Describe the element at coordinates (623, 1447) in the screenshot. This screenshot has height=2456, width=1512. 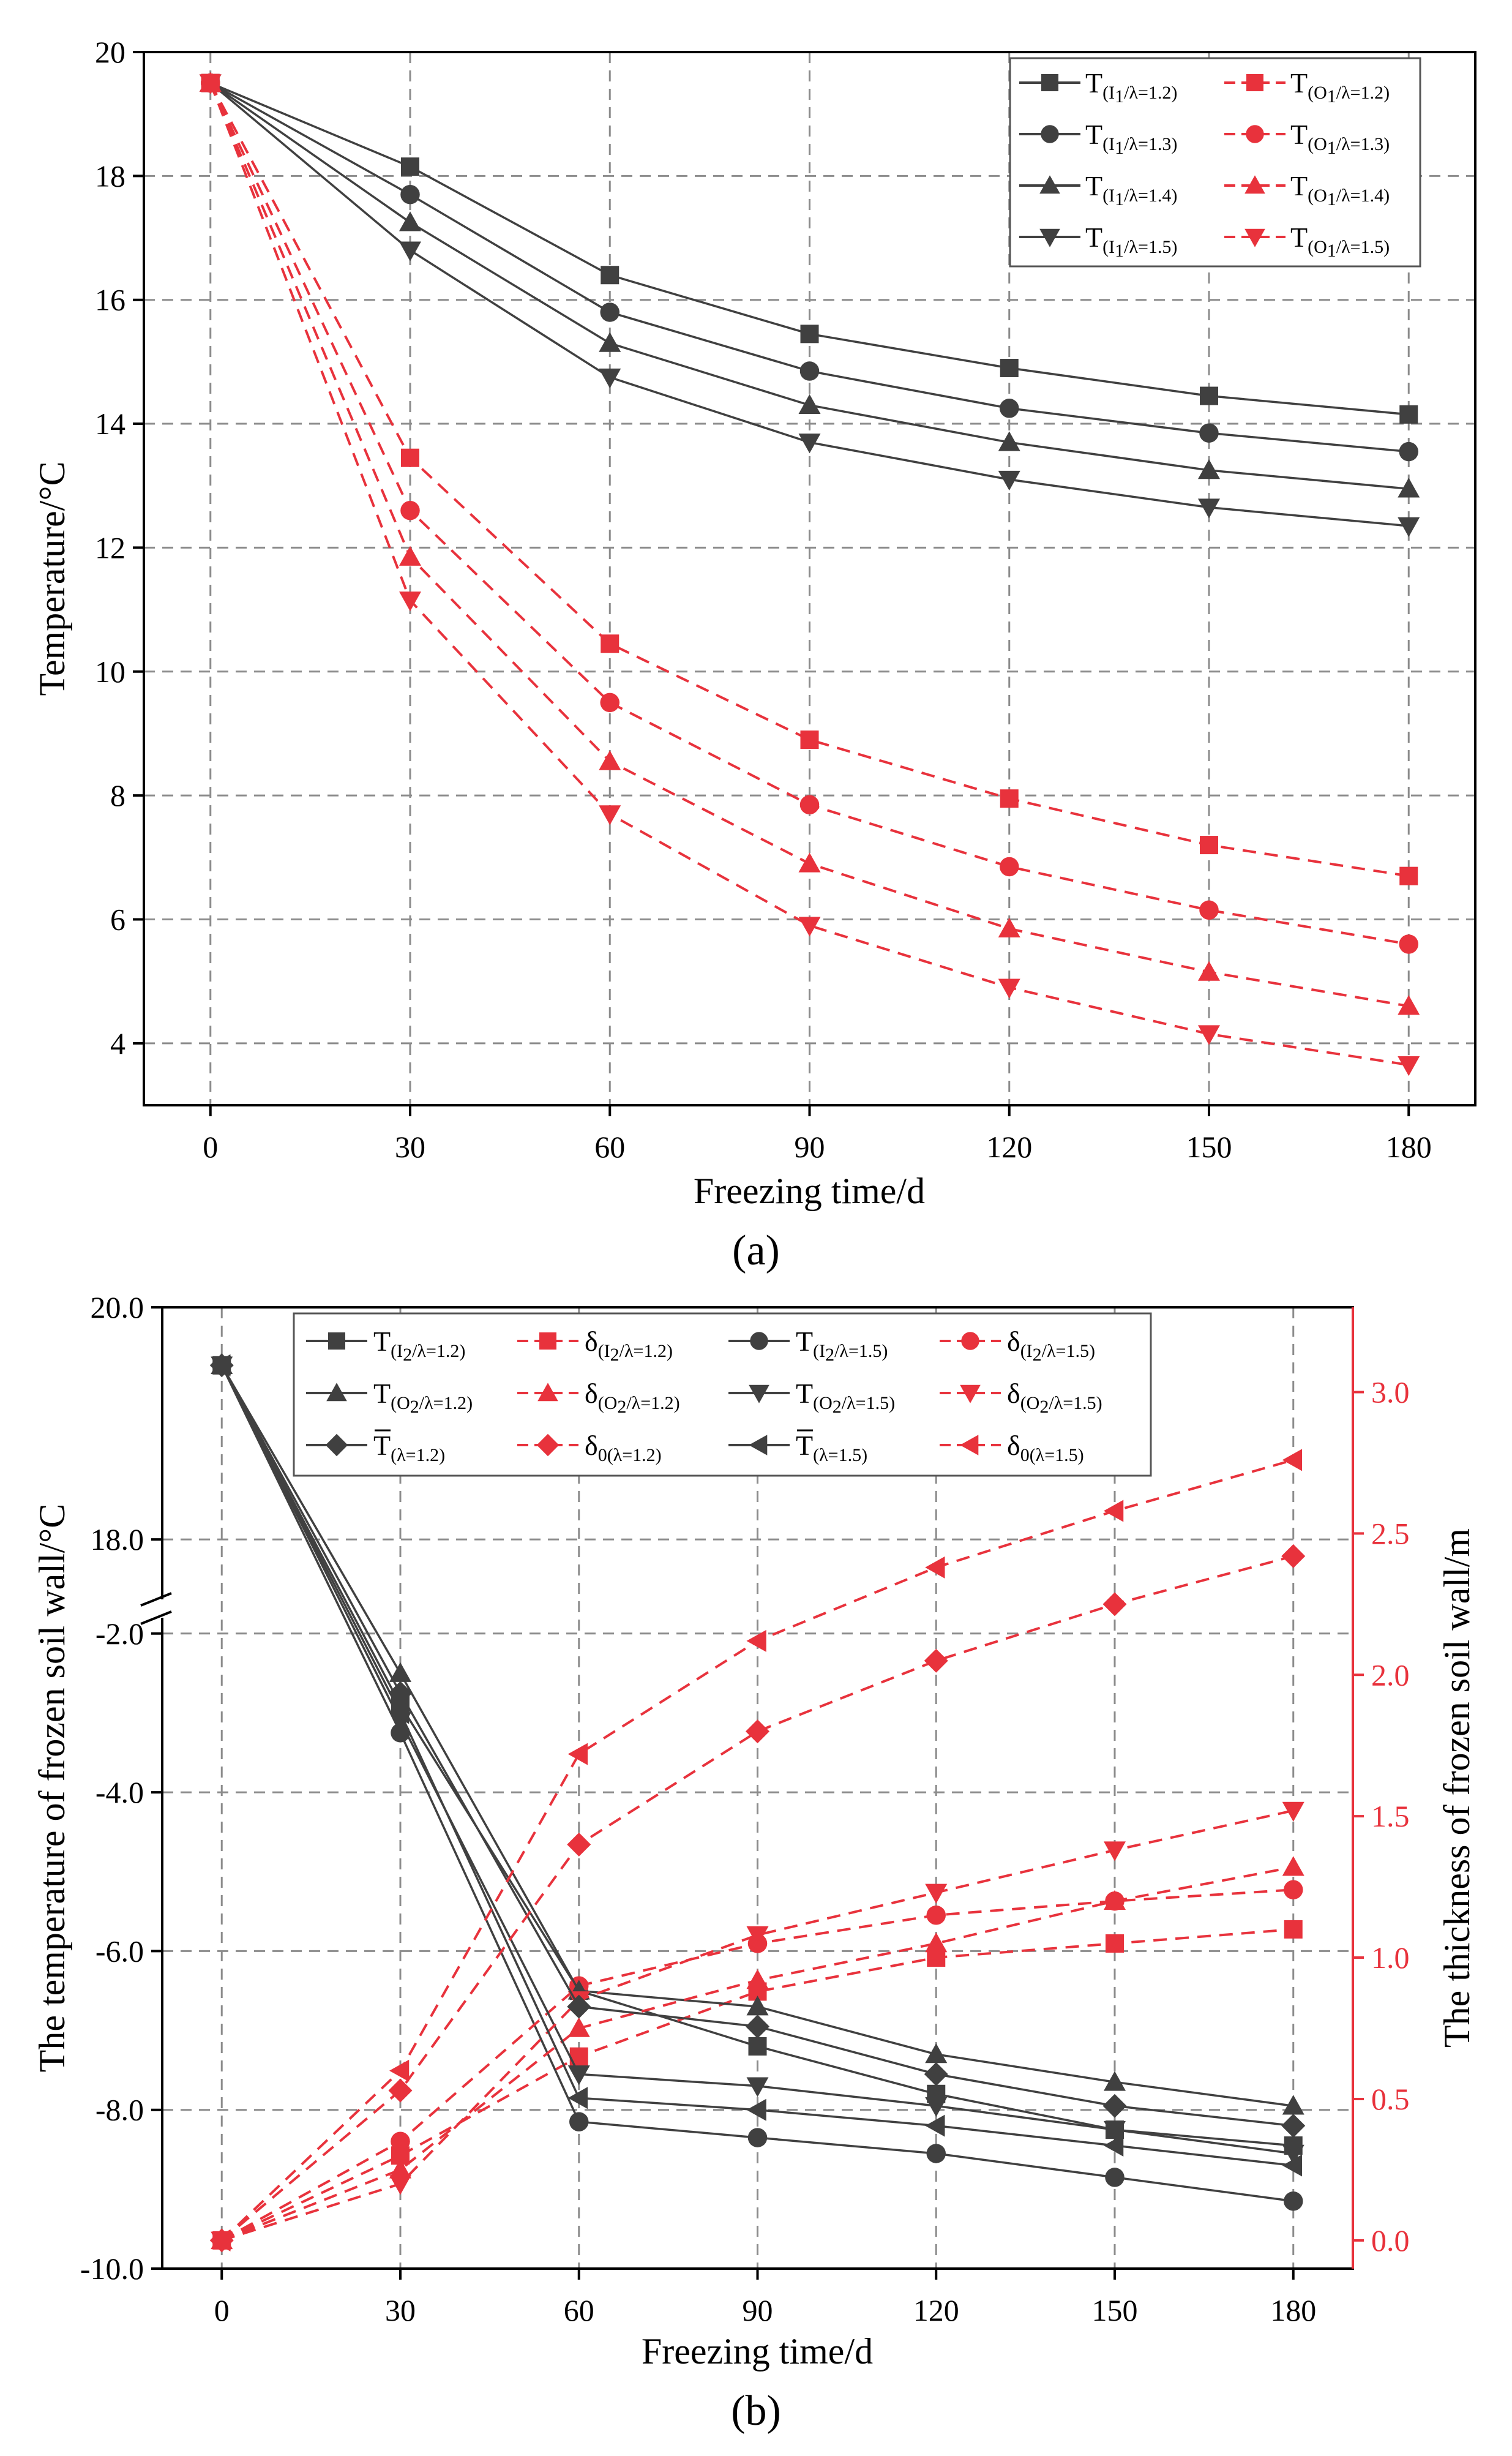
I see `legend-label-b9: δ0(λ=1.2)` at that location.